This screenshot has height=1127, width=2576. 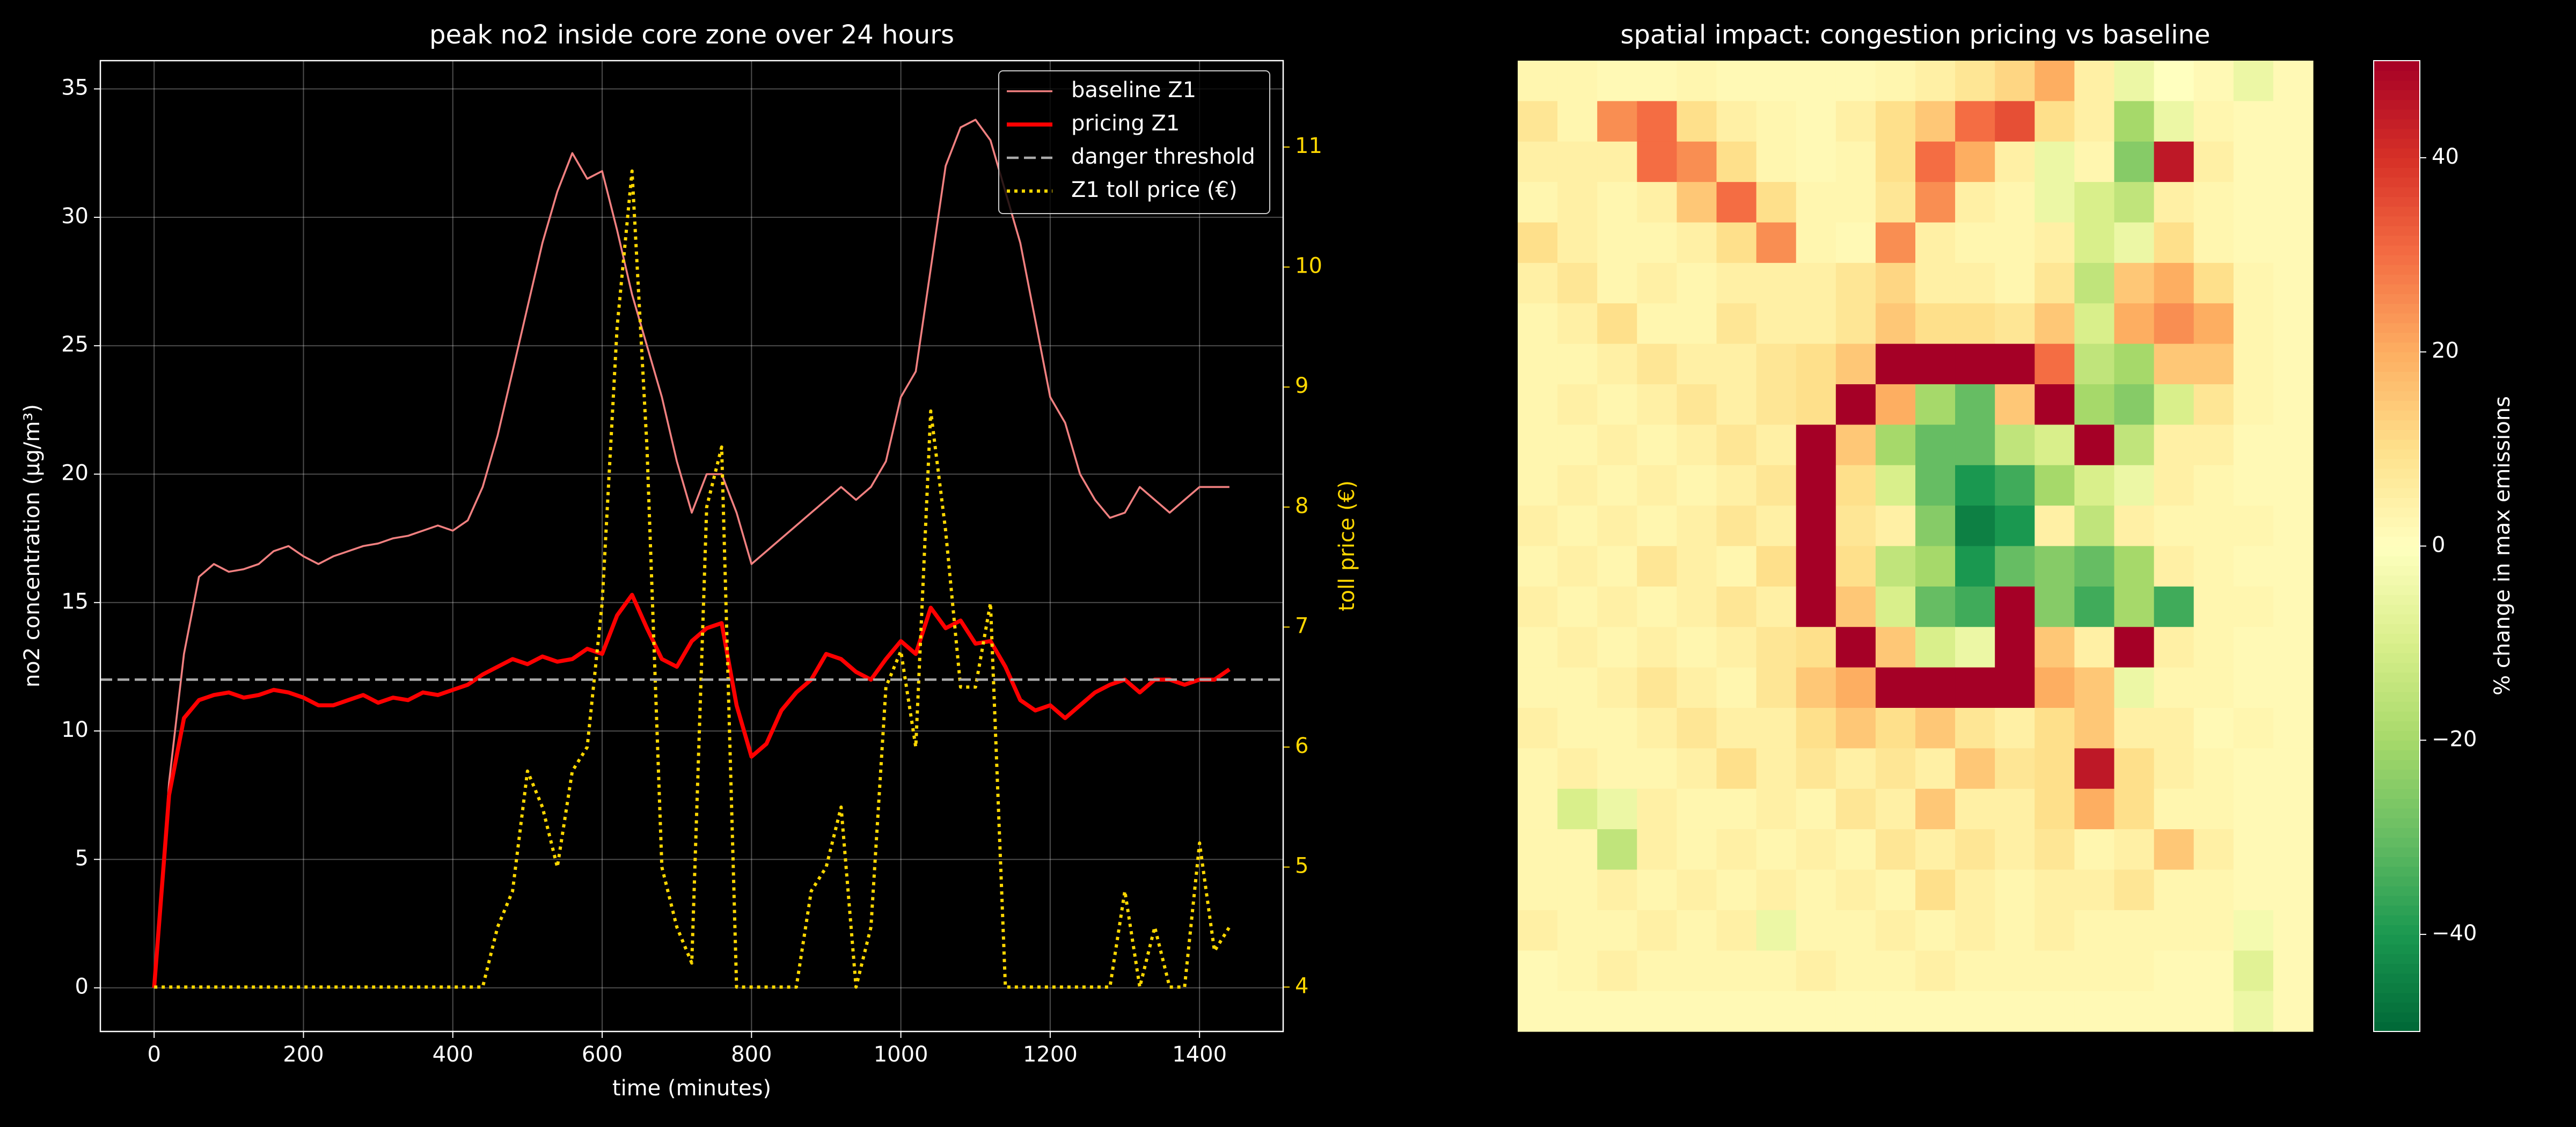 I want to click on legend-box, so click(x=1134, y=142).